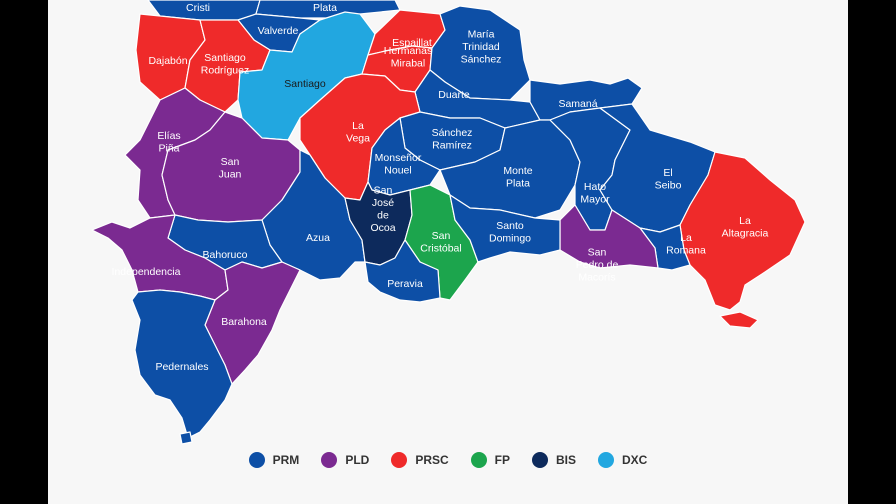 The image size is (896, 504). Describe the element at coordinates (745, 227) in the screenshot. I see `province-label-la-altagracia: La Altagracia` at that location.